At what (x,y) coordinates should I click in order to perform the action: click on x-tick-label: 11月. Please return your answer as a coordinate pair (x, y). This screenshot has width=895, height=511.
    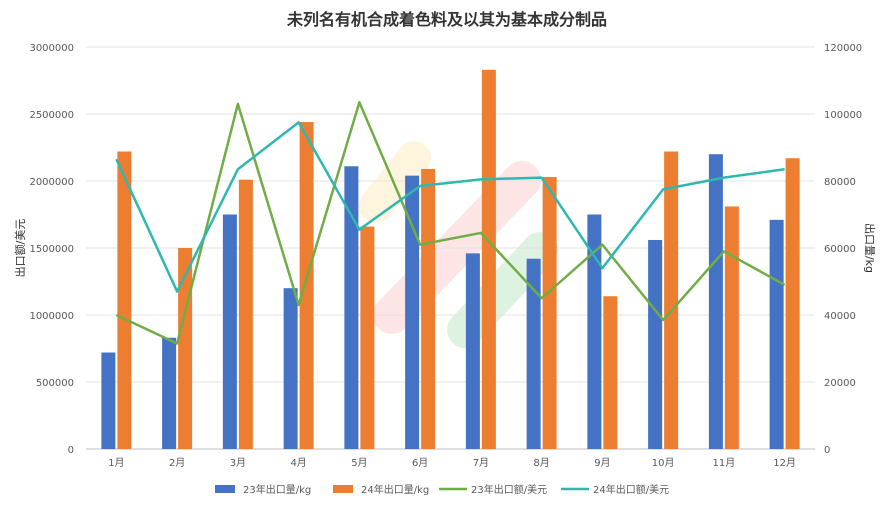
    Looking at the image, I should click on (724, 463).